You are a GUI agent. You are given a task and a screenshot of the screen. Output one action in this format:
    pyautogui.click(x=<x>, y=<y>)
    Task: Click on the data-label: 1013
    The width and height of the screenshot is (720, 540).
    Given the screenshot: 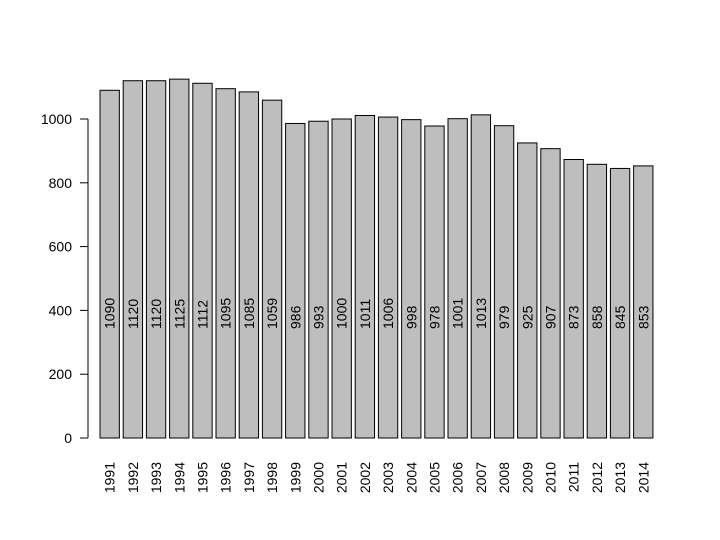 What is the action you would take?
    pyautogui.click(x=481, y=313)
    